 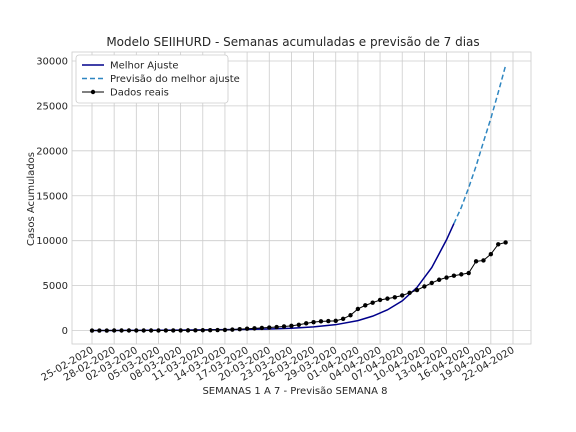 What do you see at coordinates (175, 79) in the screenshot?
I see `legend-label-previsao: Previsão do melhor ajuste` at bounding box center [175, 79].